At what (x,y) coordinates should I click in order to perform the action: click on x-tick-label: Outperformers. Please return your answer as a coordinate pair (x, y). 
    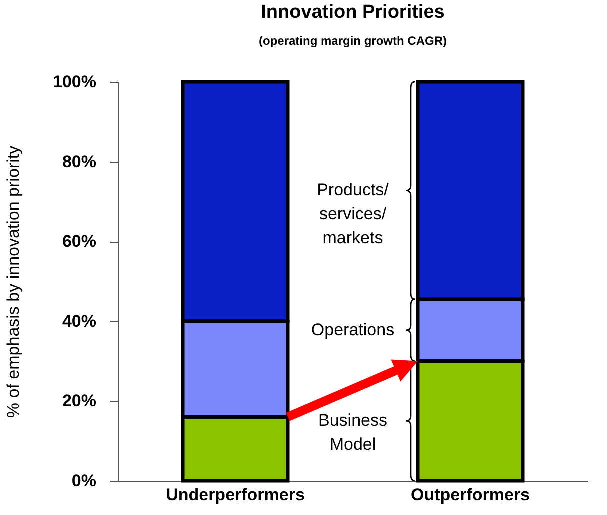
    Looking at the image, I should click on (470, 495).